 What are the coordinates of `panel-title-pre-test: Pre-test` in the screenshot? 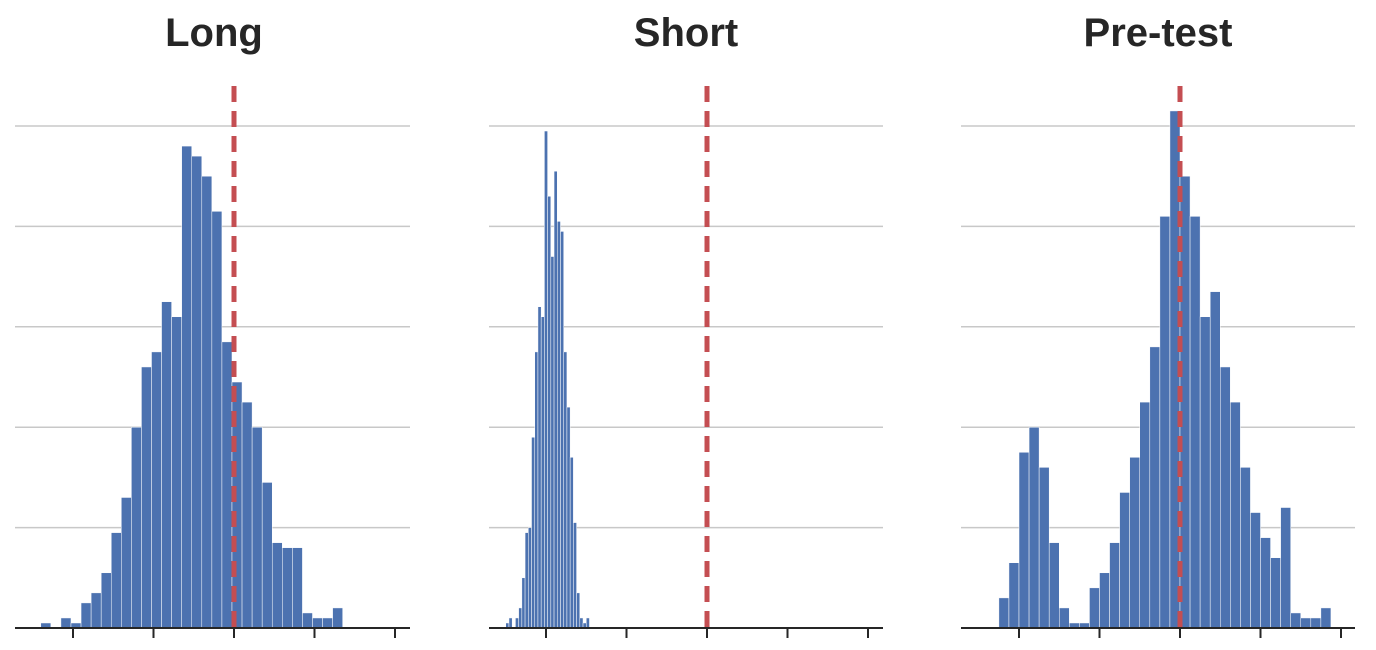 It's located at (1158, 33).